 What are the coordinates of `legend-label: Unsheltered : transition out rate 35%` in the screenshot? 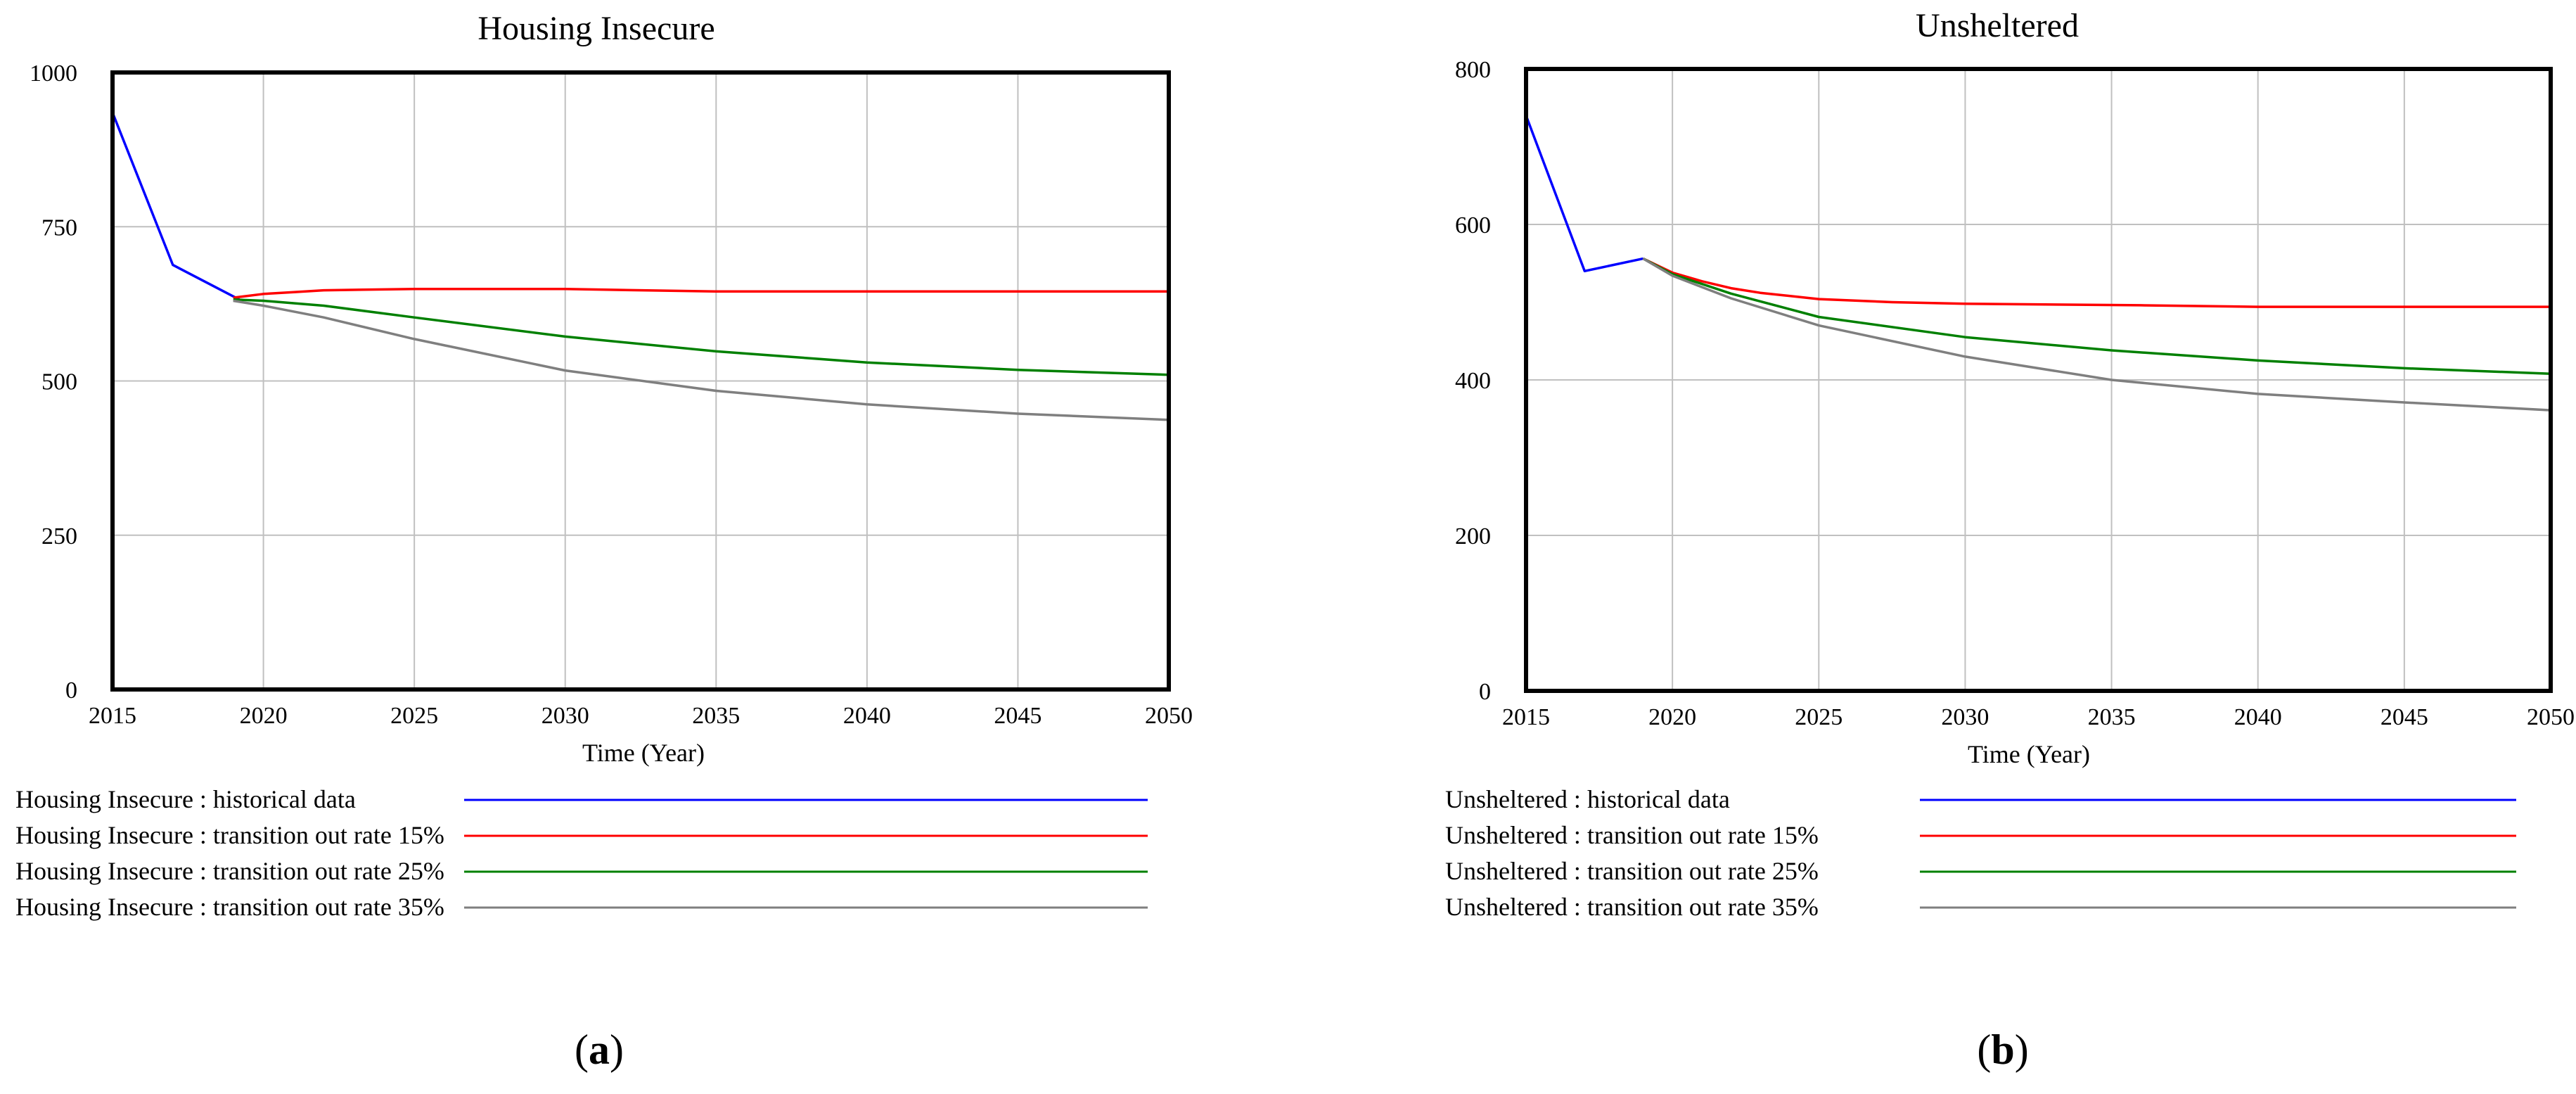 It's located at (1632, 907).